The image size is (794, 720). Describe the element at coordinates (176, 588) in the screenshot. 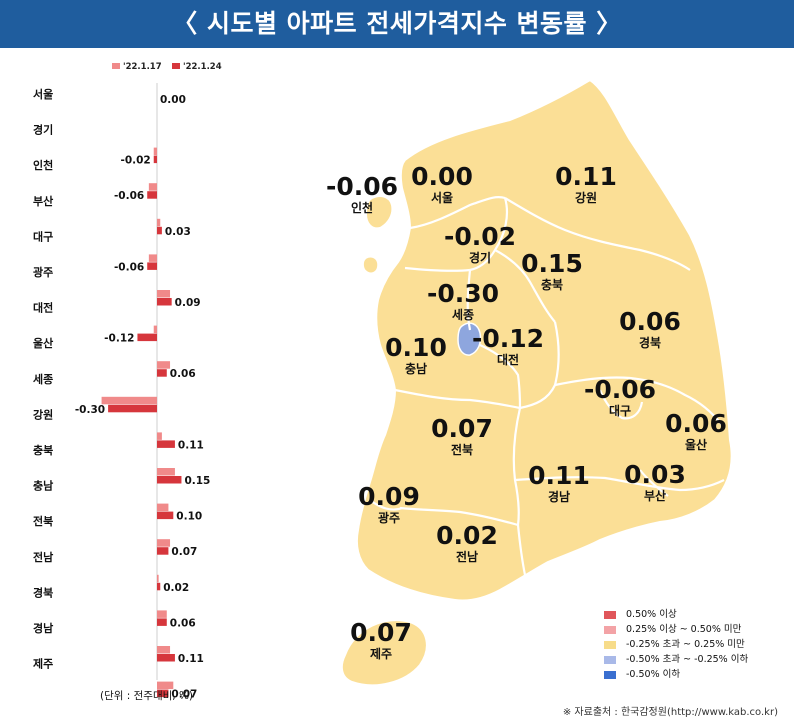

I see `data-label: 0.02` at that location.